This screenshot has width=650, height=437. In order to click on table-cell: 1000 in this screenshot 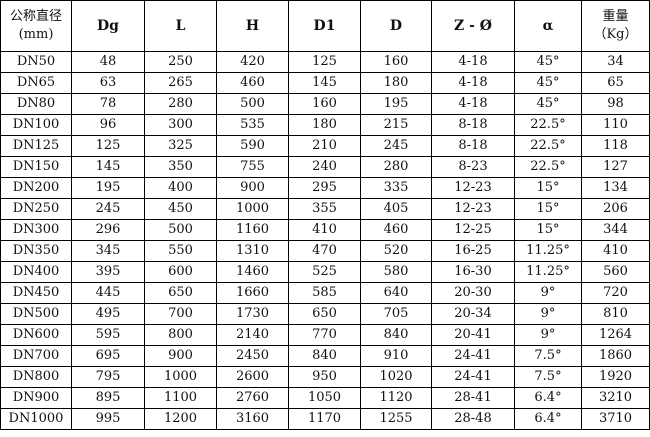, I will do `click(180, 377)`.